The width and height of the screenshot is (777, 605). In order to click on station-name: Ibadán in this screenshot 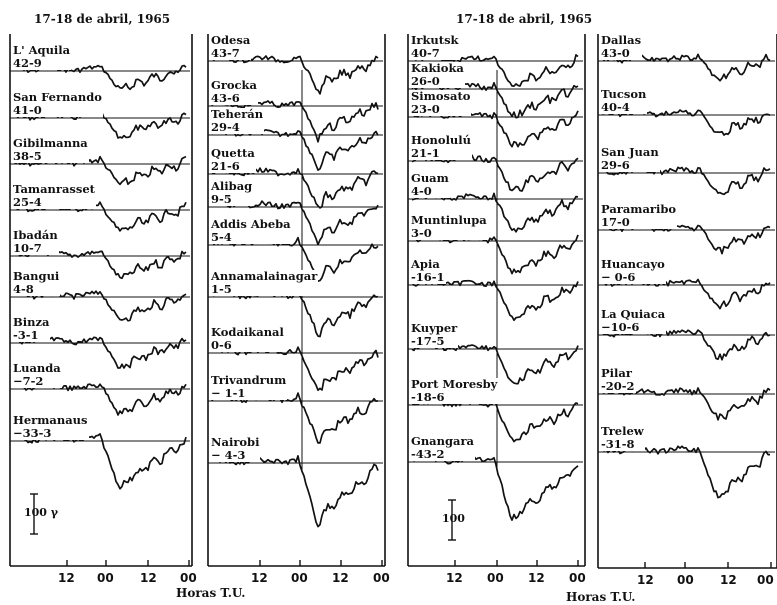, I will do `click(35, 235)`.